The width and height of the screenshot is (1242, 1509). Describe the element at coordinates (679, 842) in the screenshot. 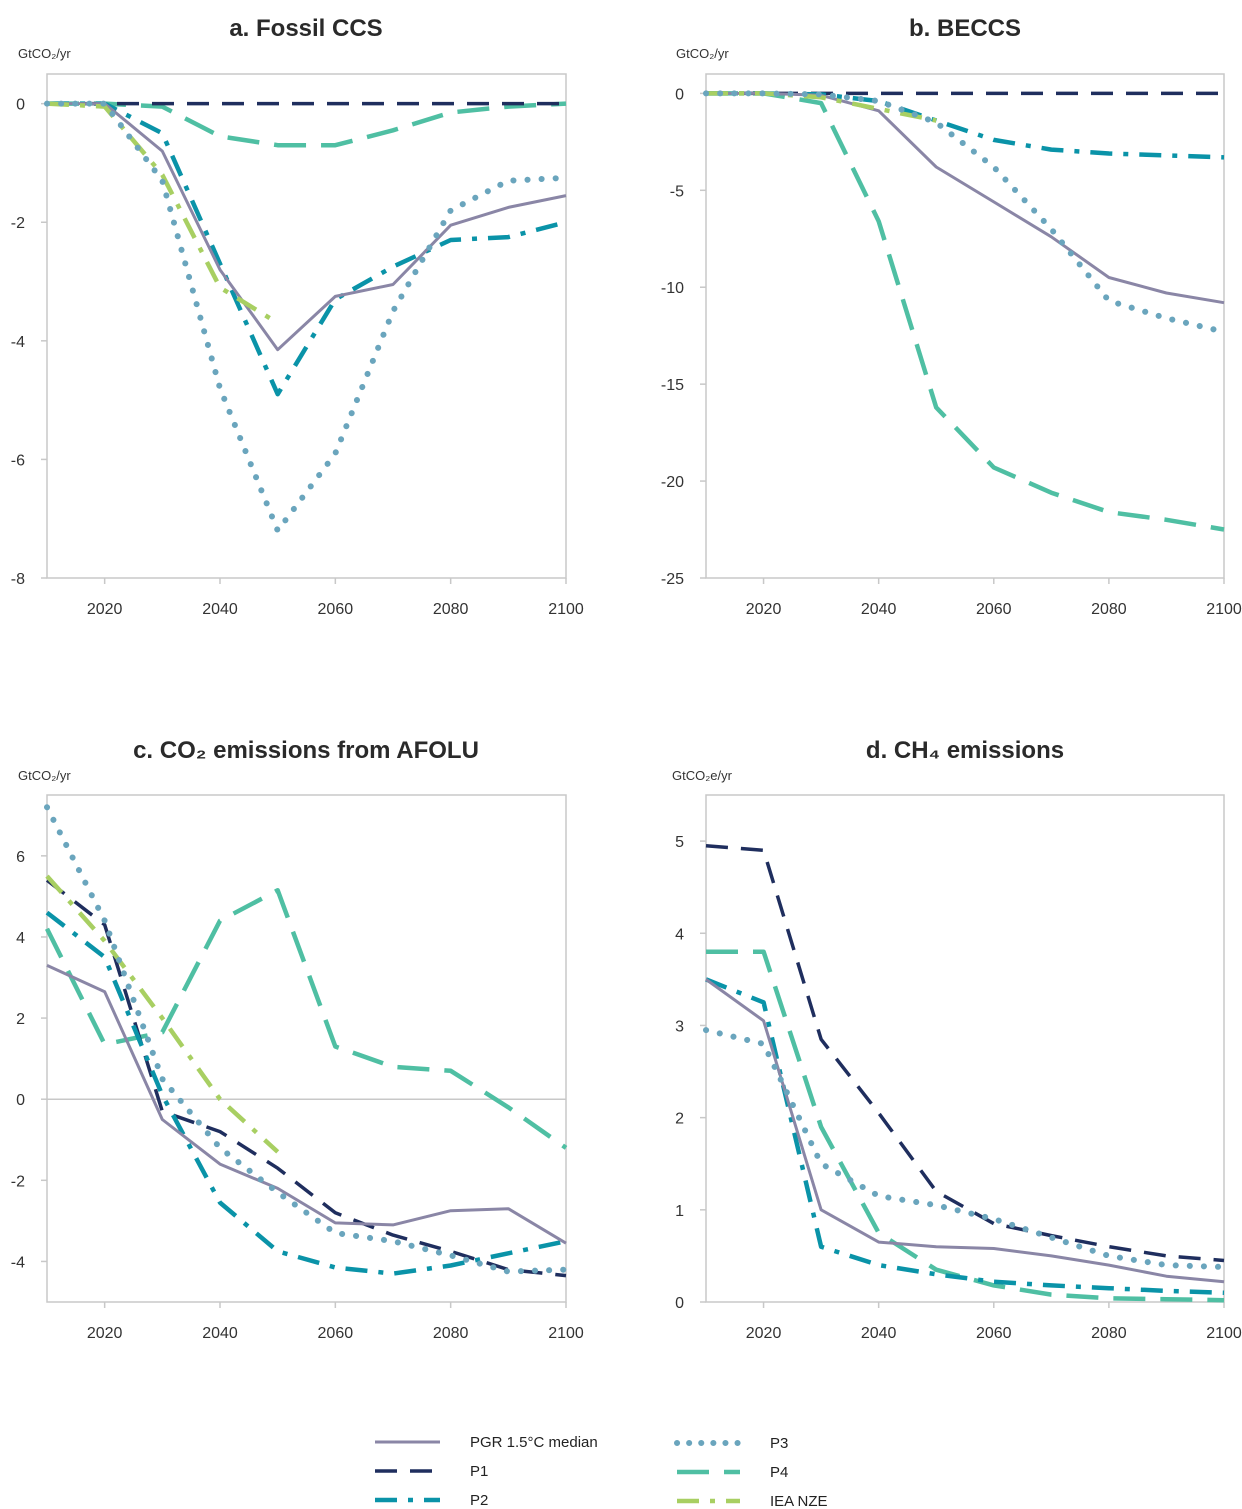

I see `y-tick-label: 5` at that location.